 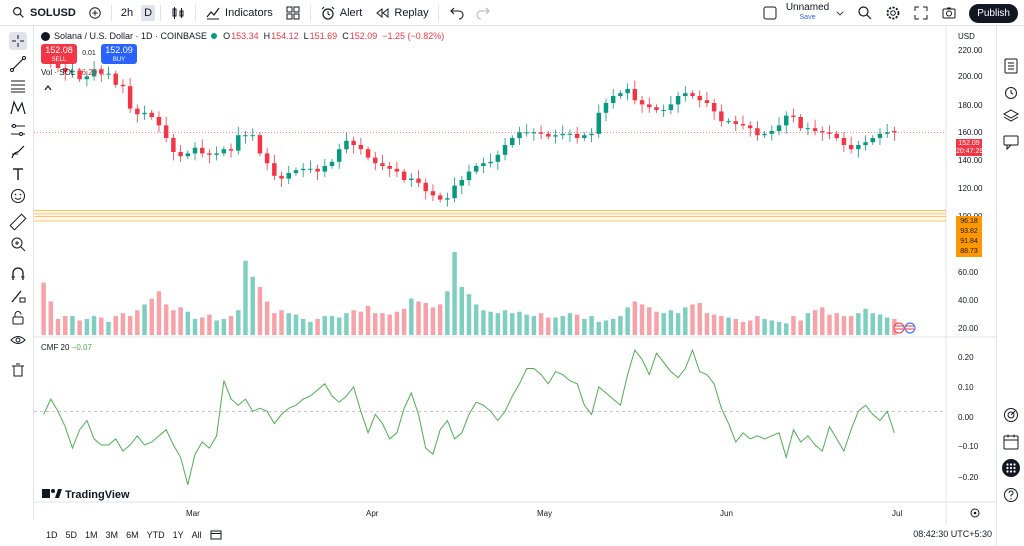 I want to click on settings-button, so click(x=893, y=13).